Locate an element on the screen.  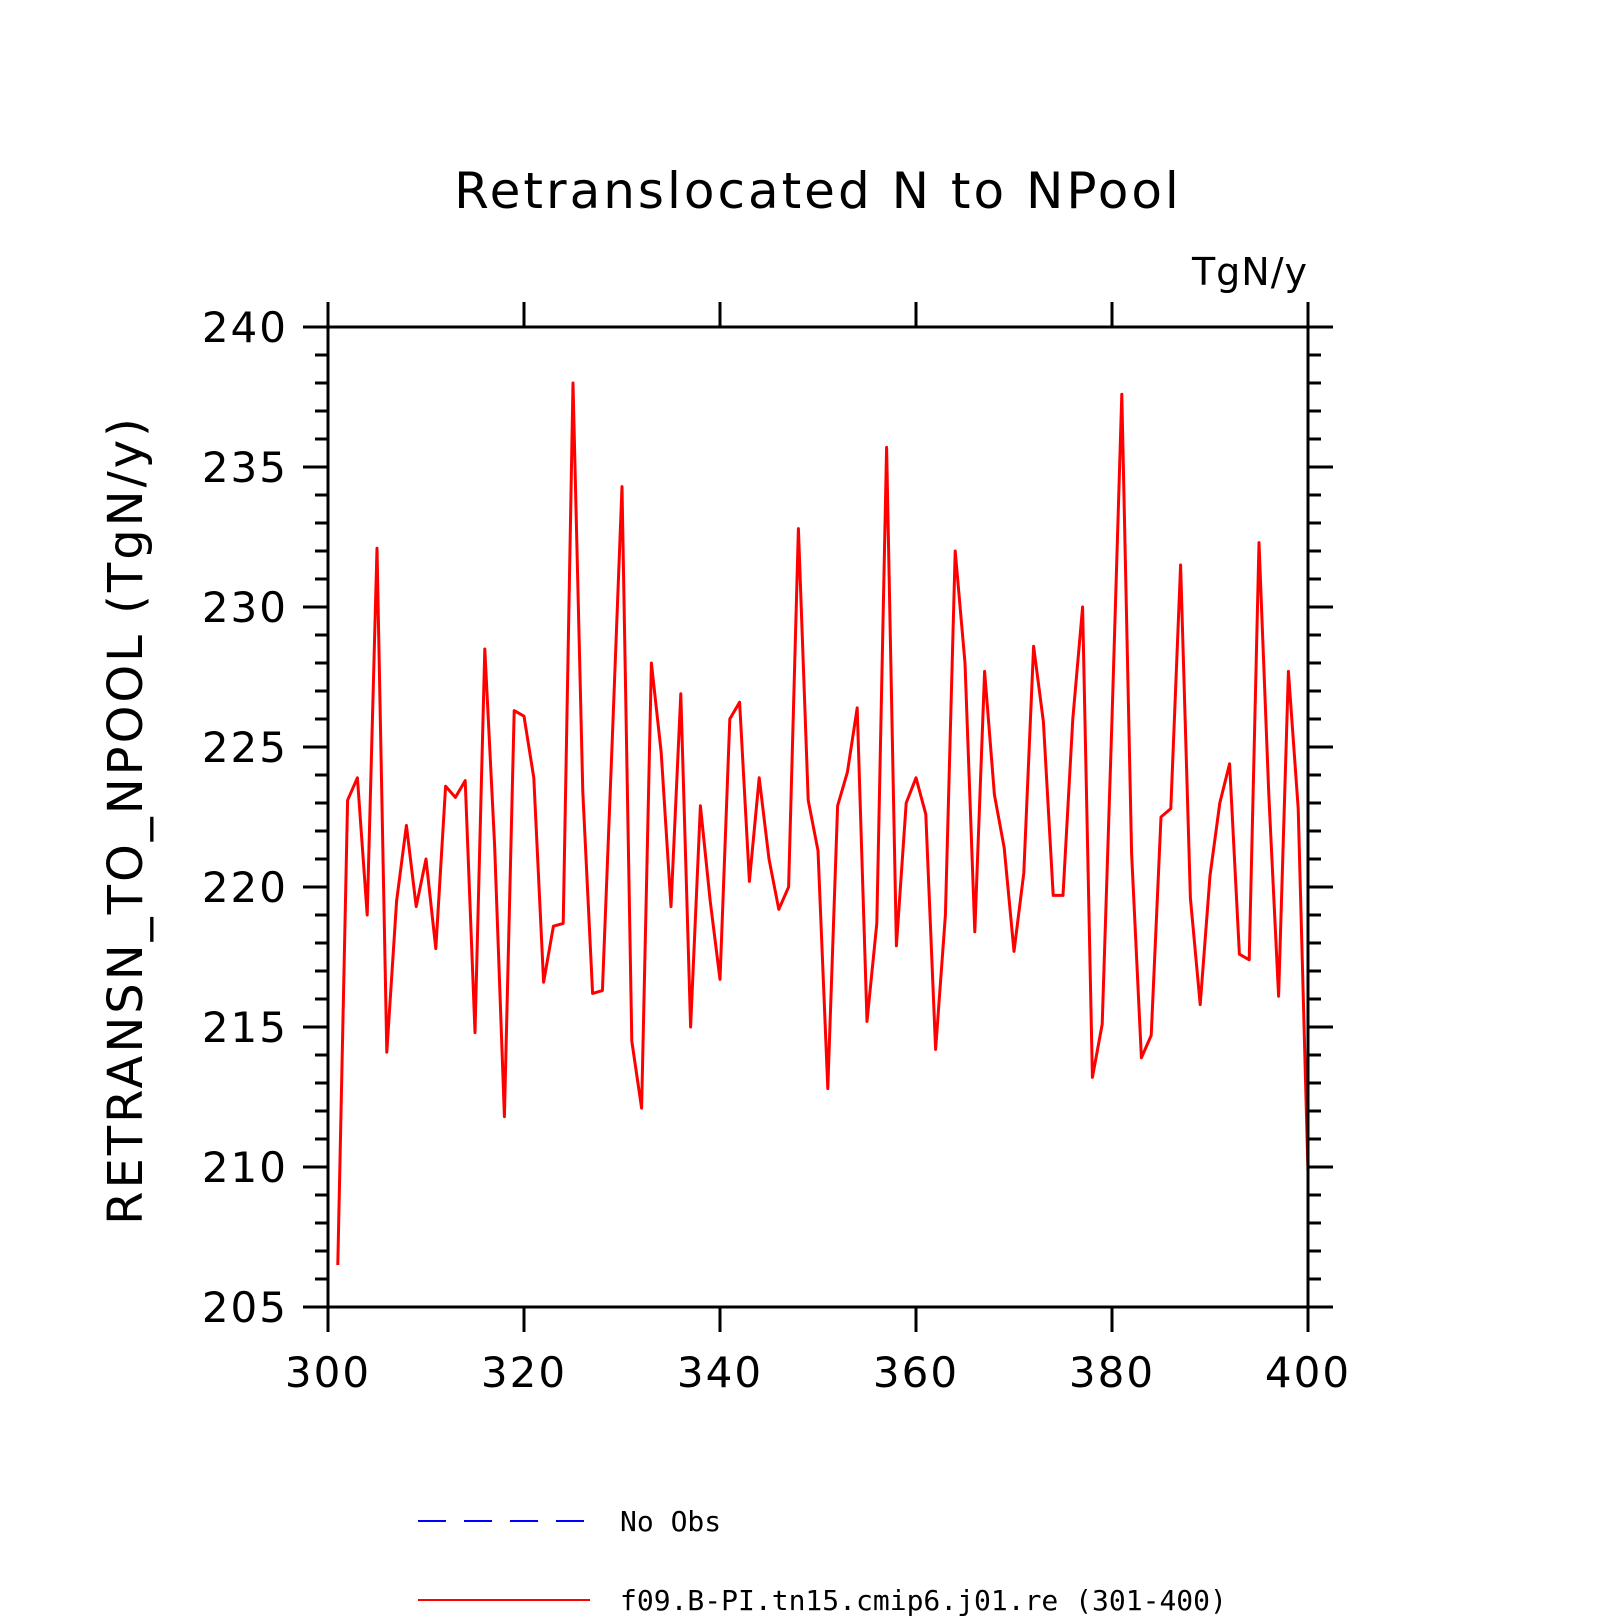
y-tick-label: 205 is located at coordinates (245, 1307).